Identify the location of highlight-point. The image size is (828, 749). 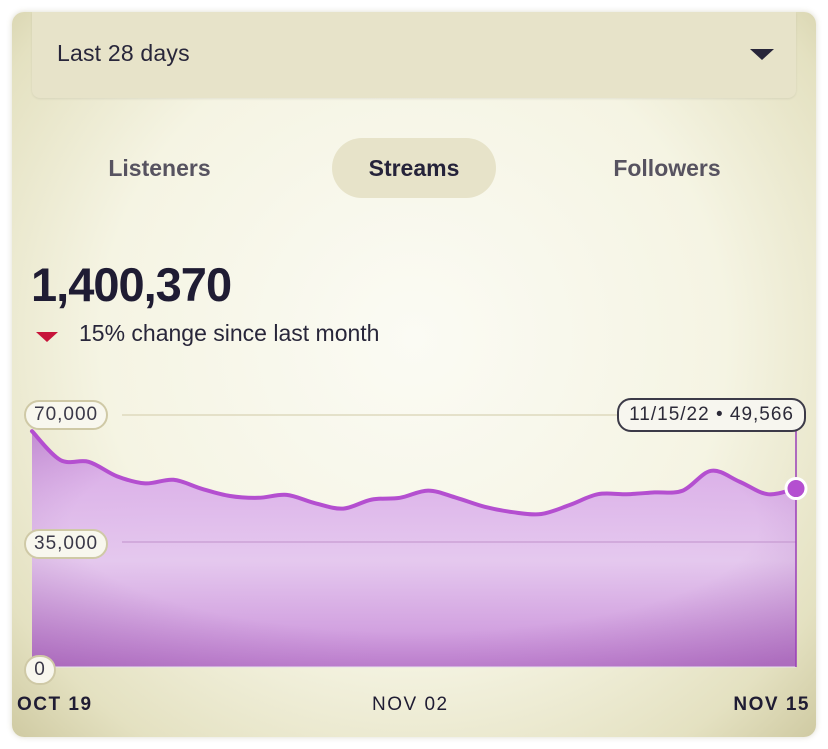
(796, 489).